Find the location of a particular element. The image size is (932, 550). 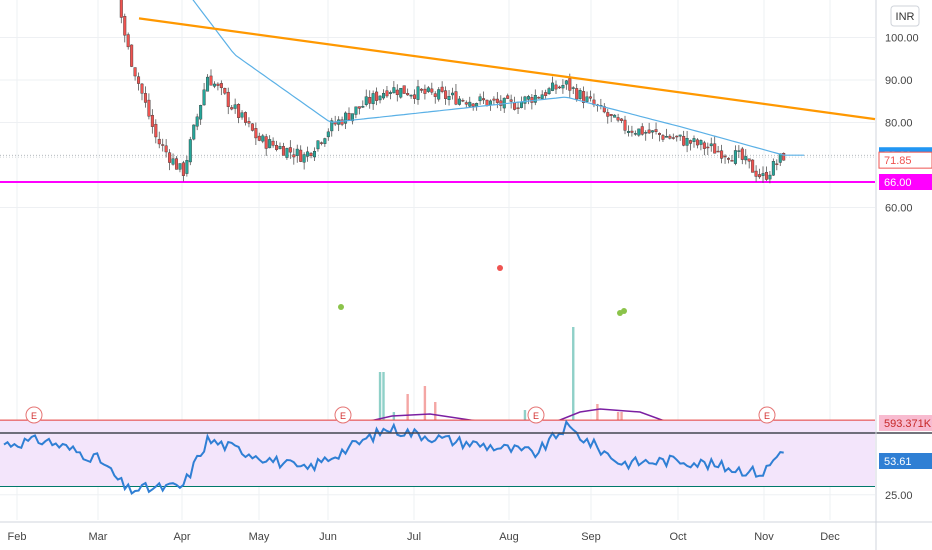

time-tick-label: Dec is located at coordinates (830, 537).